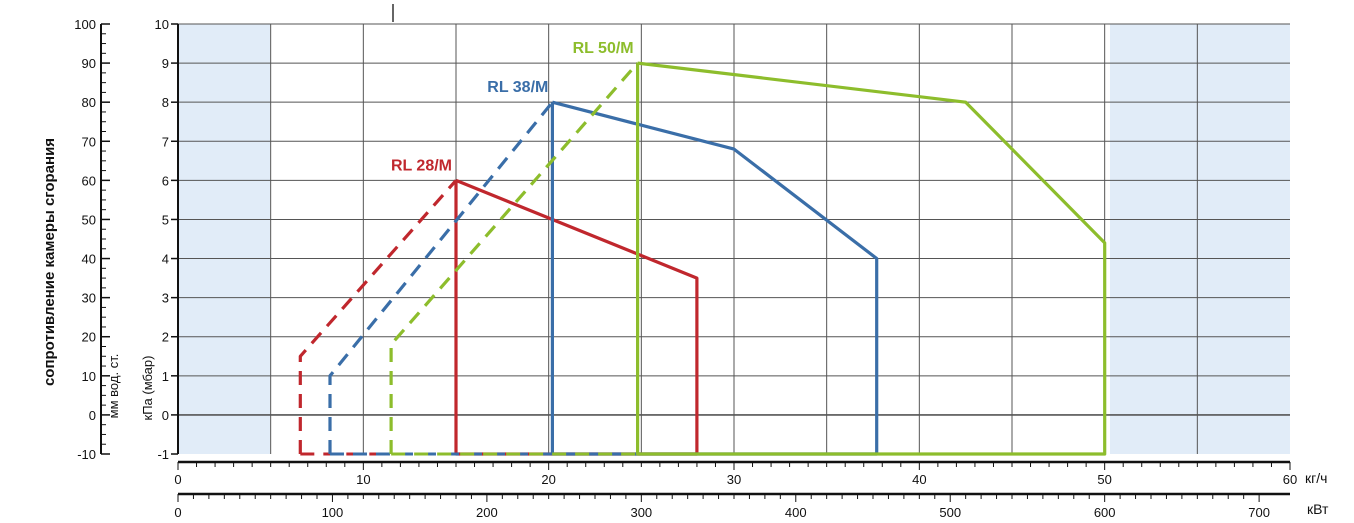 Image resolution: width=1354 pixels, height=523 pixels. What do you see at coordinates (177, 479) in the screenshot?
I see `x-axis-1-tick-label: 0` at bounding box center [177, 479].